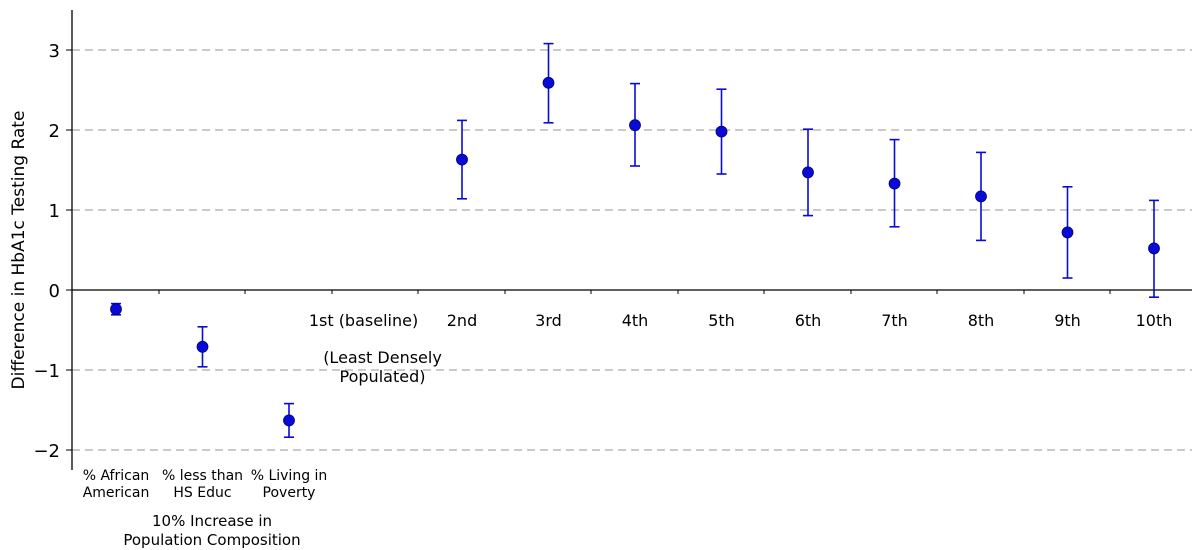 Image resolution: width=1192 pixels, height=550 pixels. Describe the element at coordinates (1067, 320) in the screenshot. I see `x-tick-label: 9th` at that location.